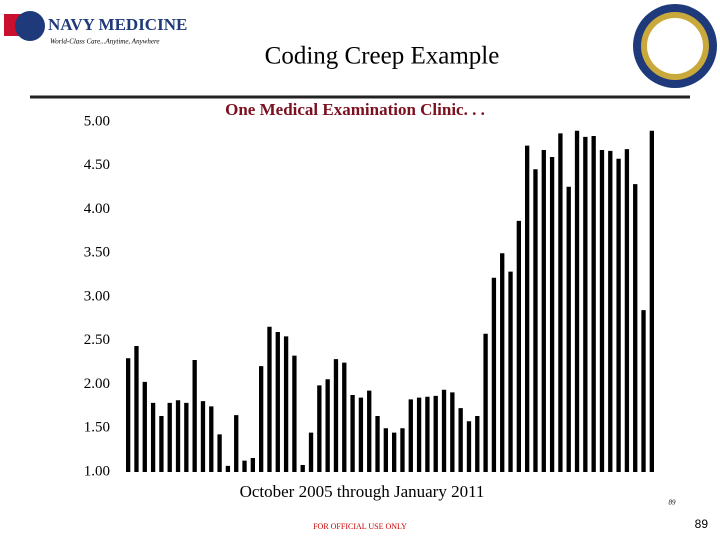 This screenshot has height=540, width=720. Describe the element at coordinates (97, 253) in the screenshot. I see `y-tick-label: 3.50` at that location.